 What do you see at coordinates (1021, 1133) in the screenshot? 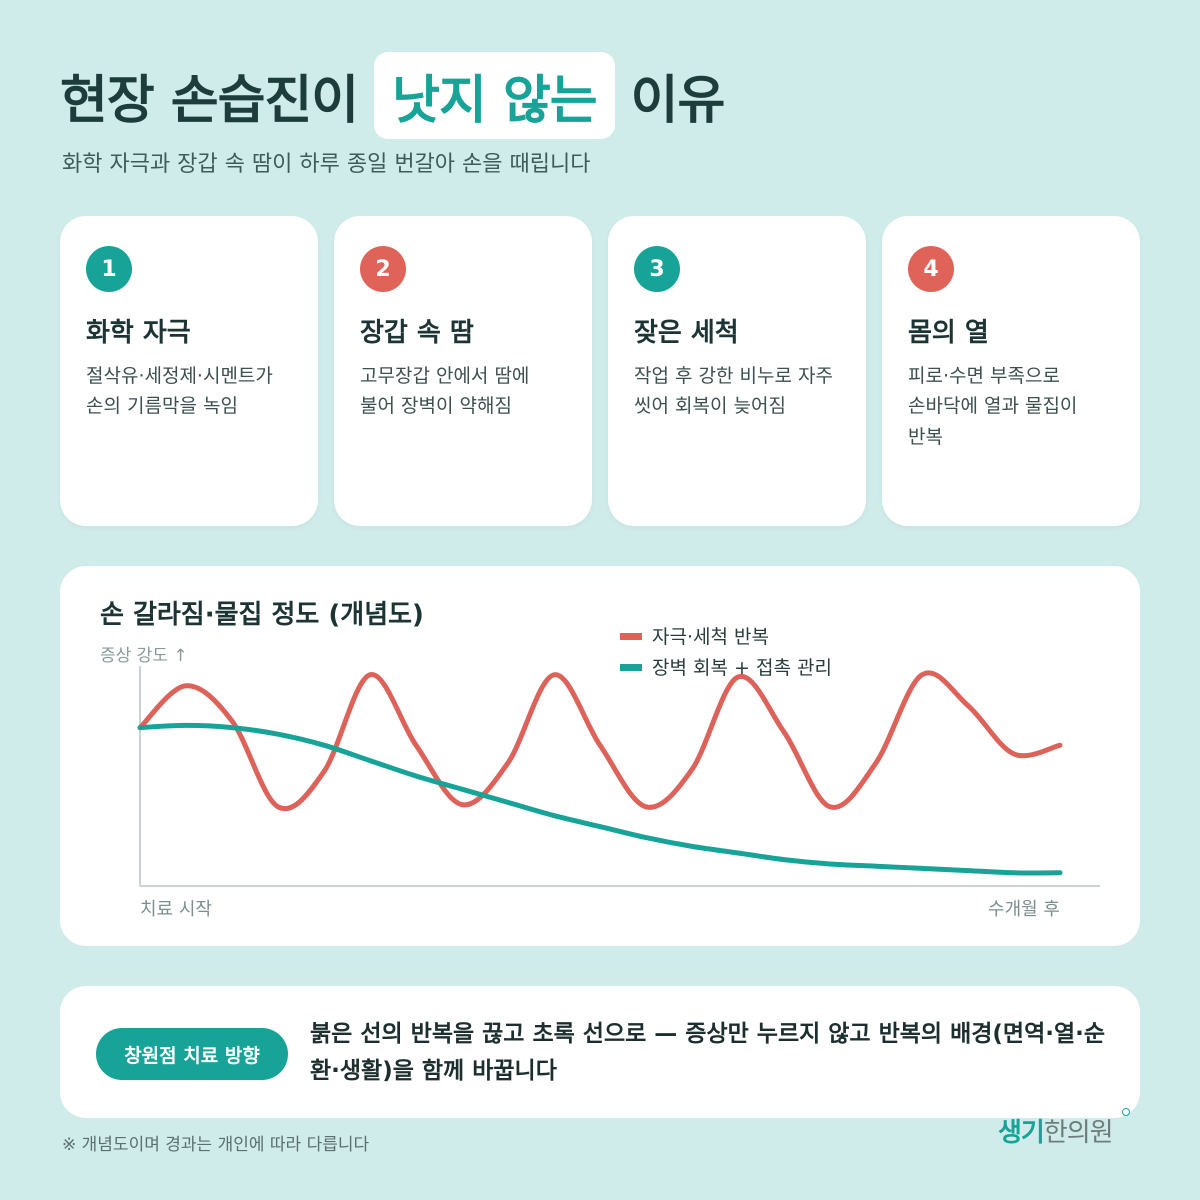
I see `logo-accent: 생기` at bounding box center [1021, 1133].